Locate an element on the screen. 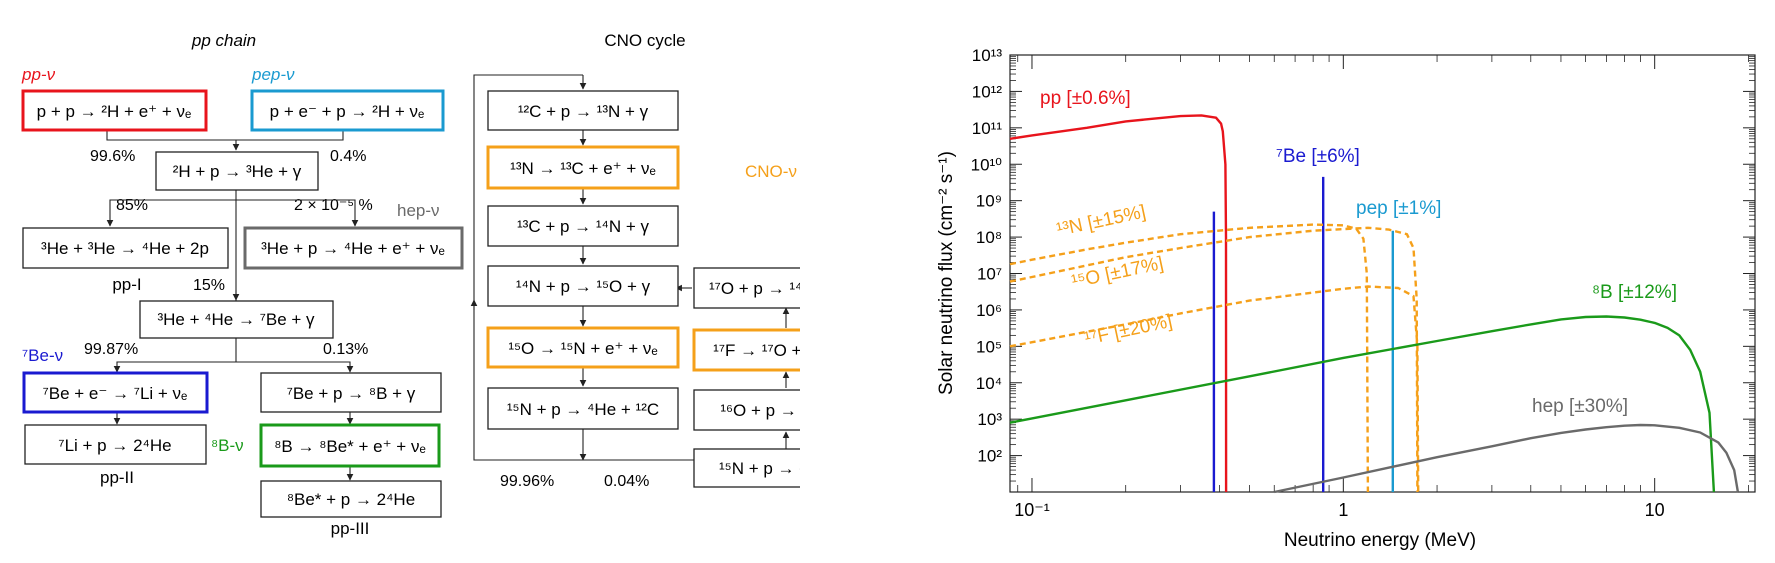 The height and width of the screenshot is (563, 1775). n13-box is located at coordinates (583, 167).